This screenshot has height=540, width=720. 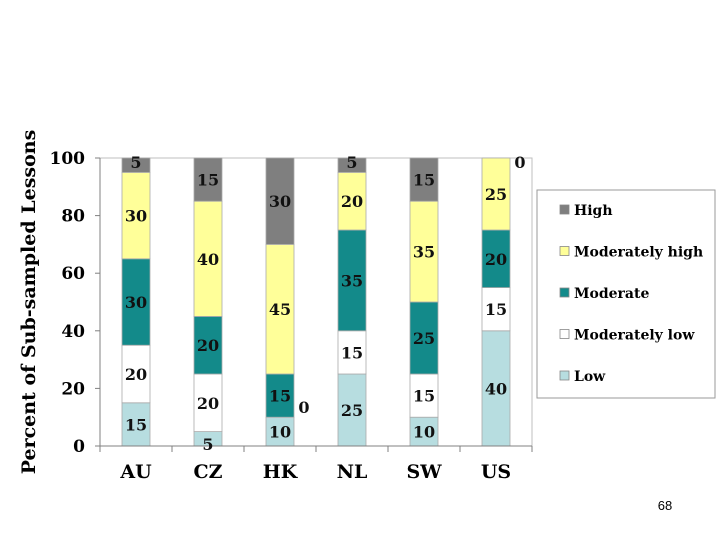 I want to click on legend-label: Moderate, so click(x=611, y=294).